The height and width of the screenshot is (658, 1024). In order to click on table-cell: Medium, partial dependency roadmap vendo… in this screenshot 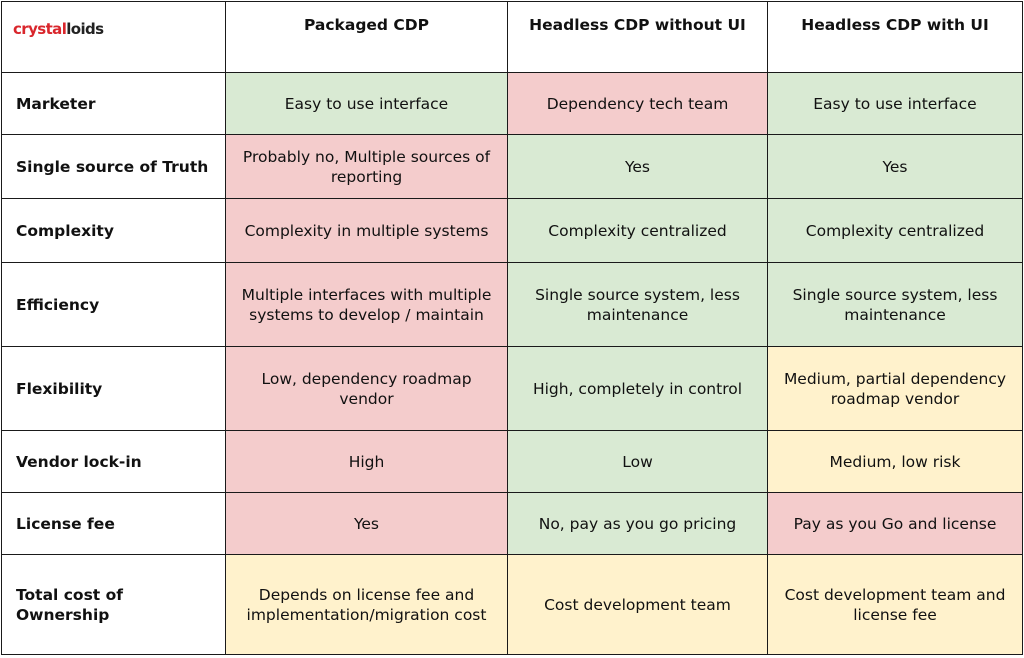, I will do `click(895, 388)`.